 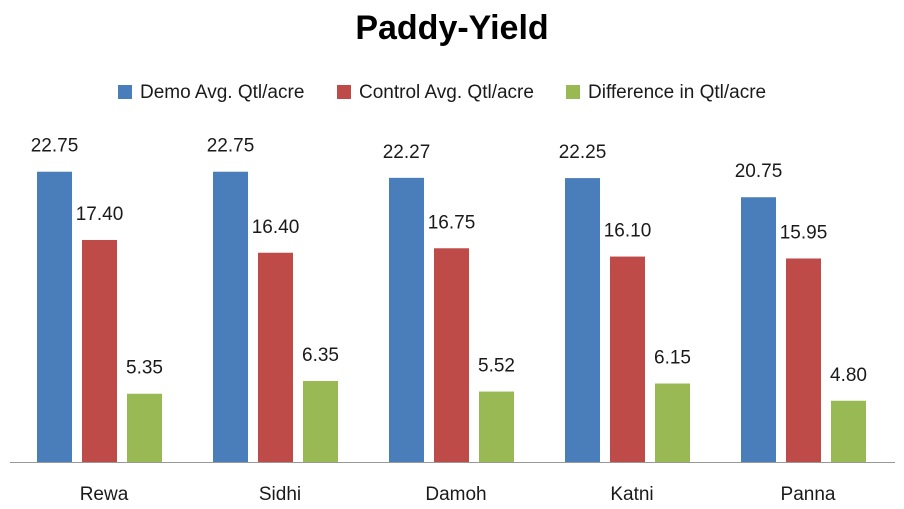 What do you see at coordinates (496, 366) in the screenshot?
I see `data-label: 5.52` at bounding box center [496, 366].